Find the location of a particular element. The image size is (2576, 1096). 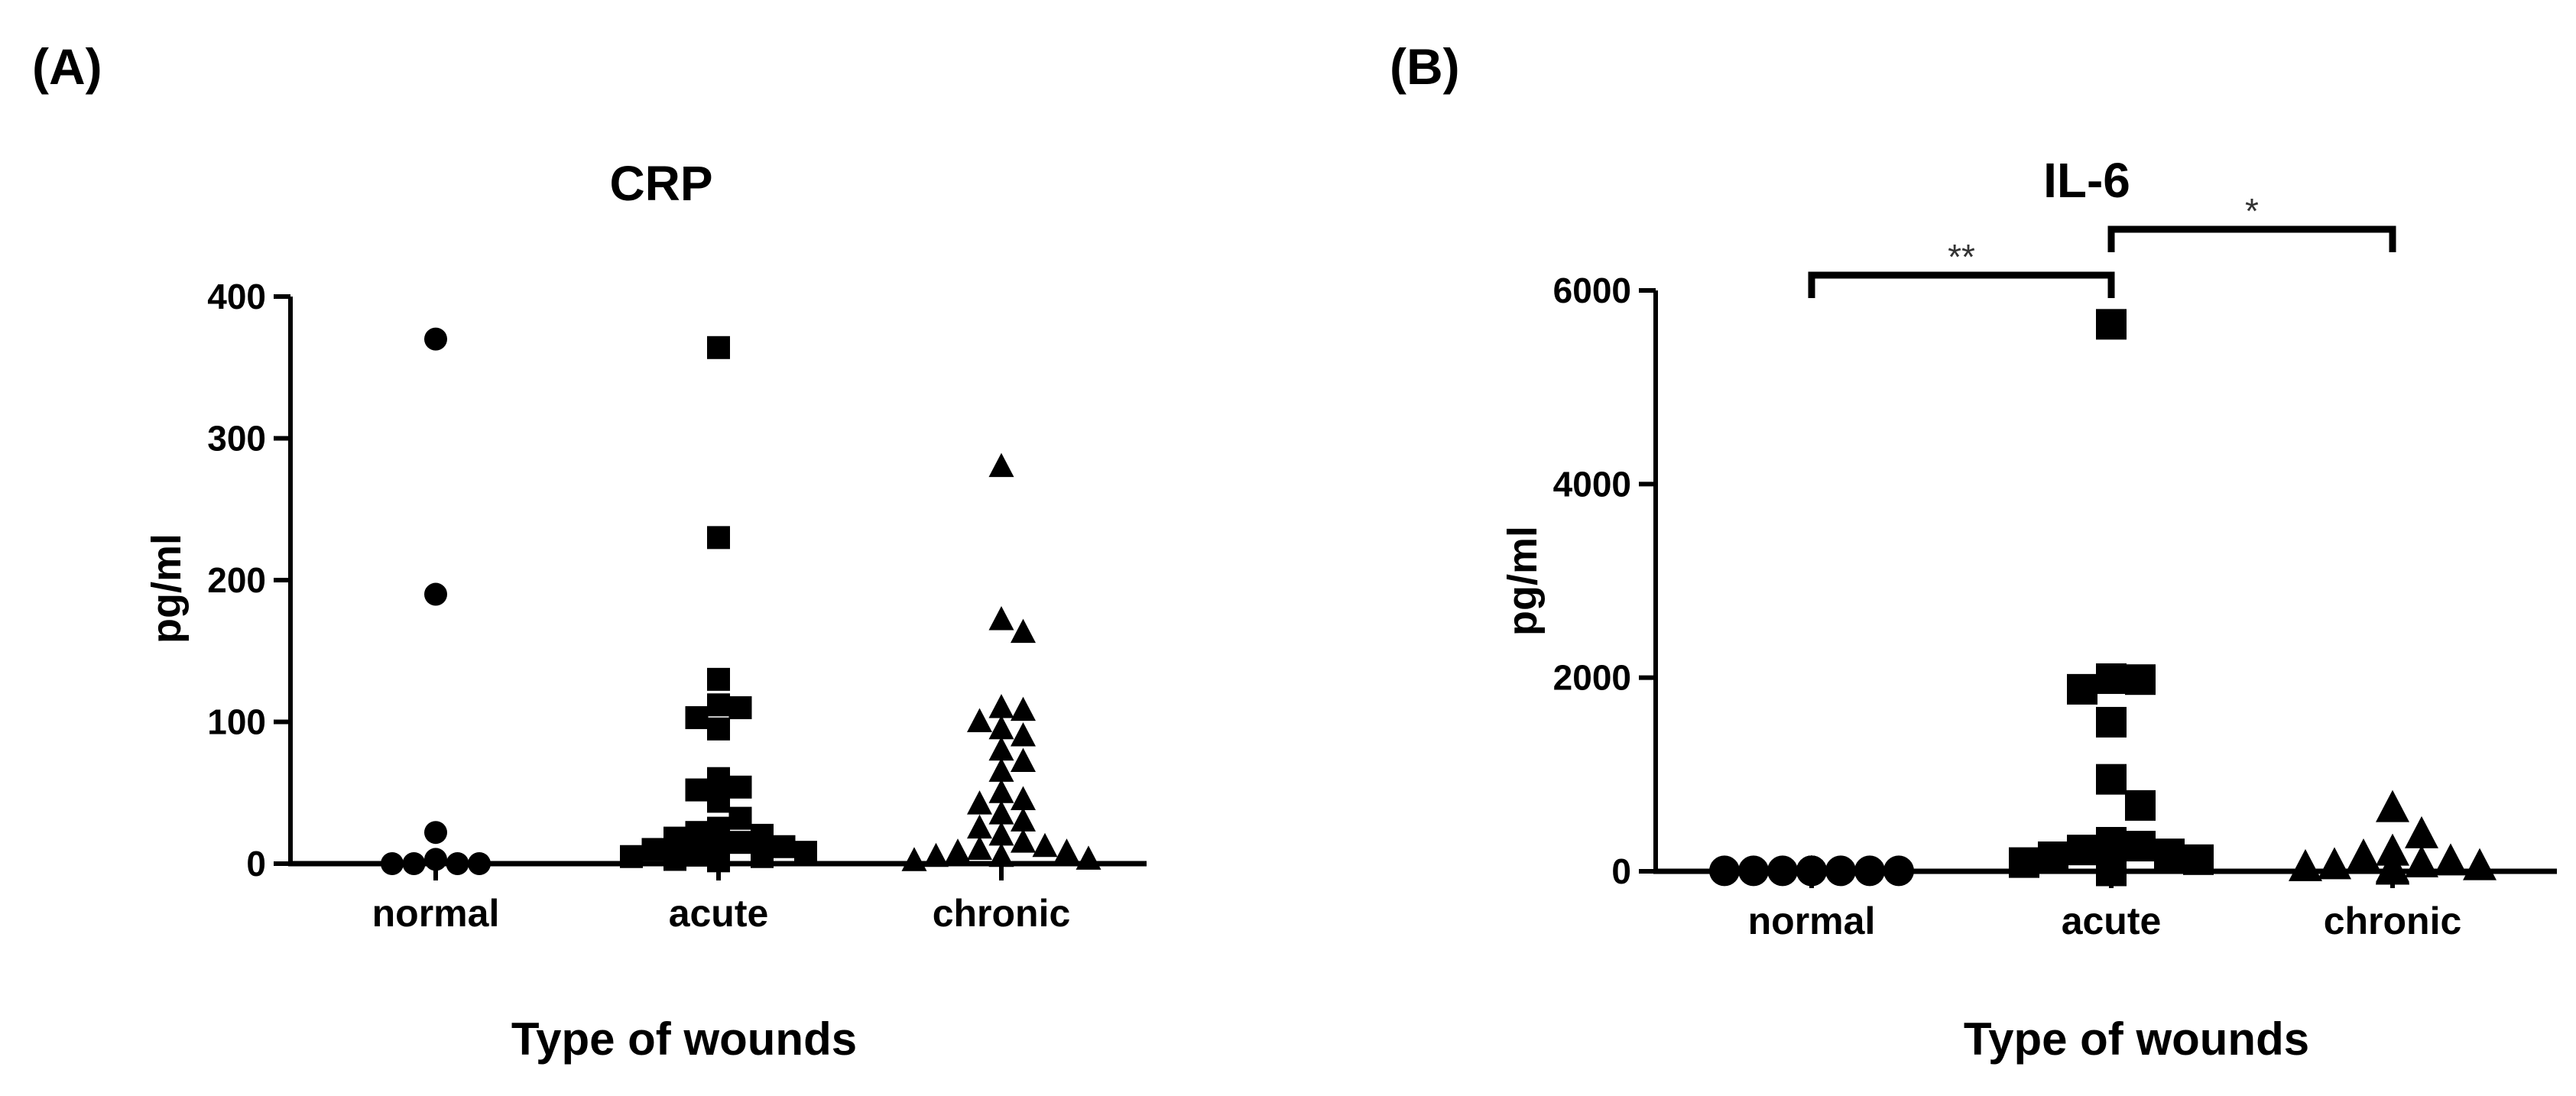

chart-title-il6: IL-6 is located at coordinates (2086, 180).